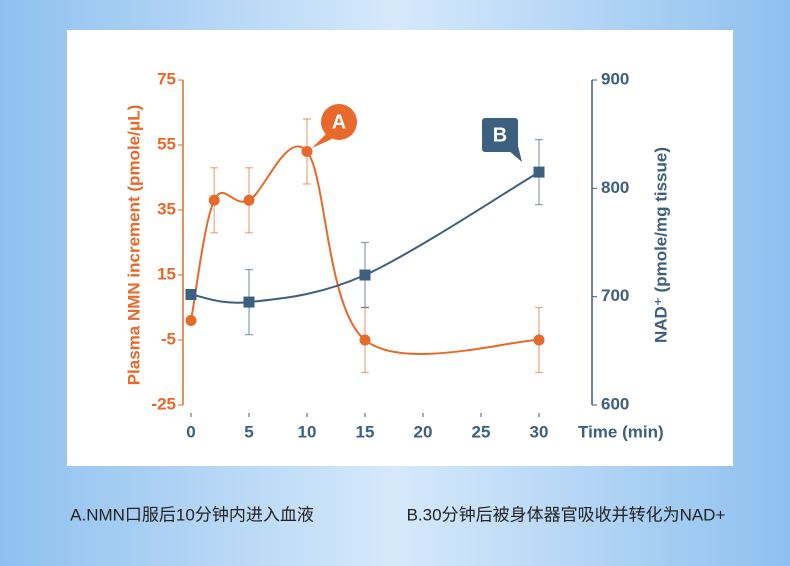 The image size is (790, 566). I want to click on y2-tick-label: 600, so click(615, 403).